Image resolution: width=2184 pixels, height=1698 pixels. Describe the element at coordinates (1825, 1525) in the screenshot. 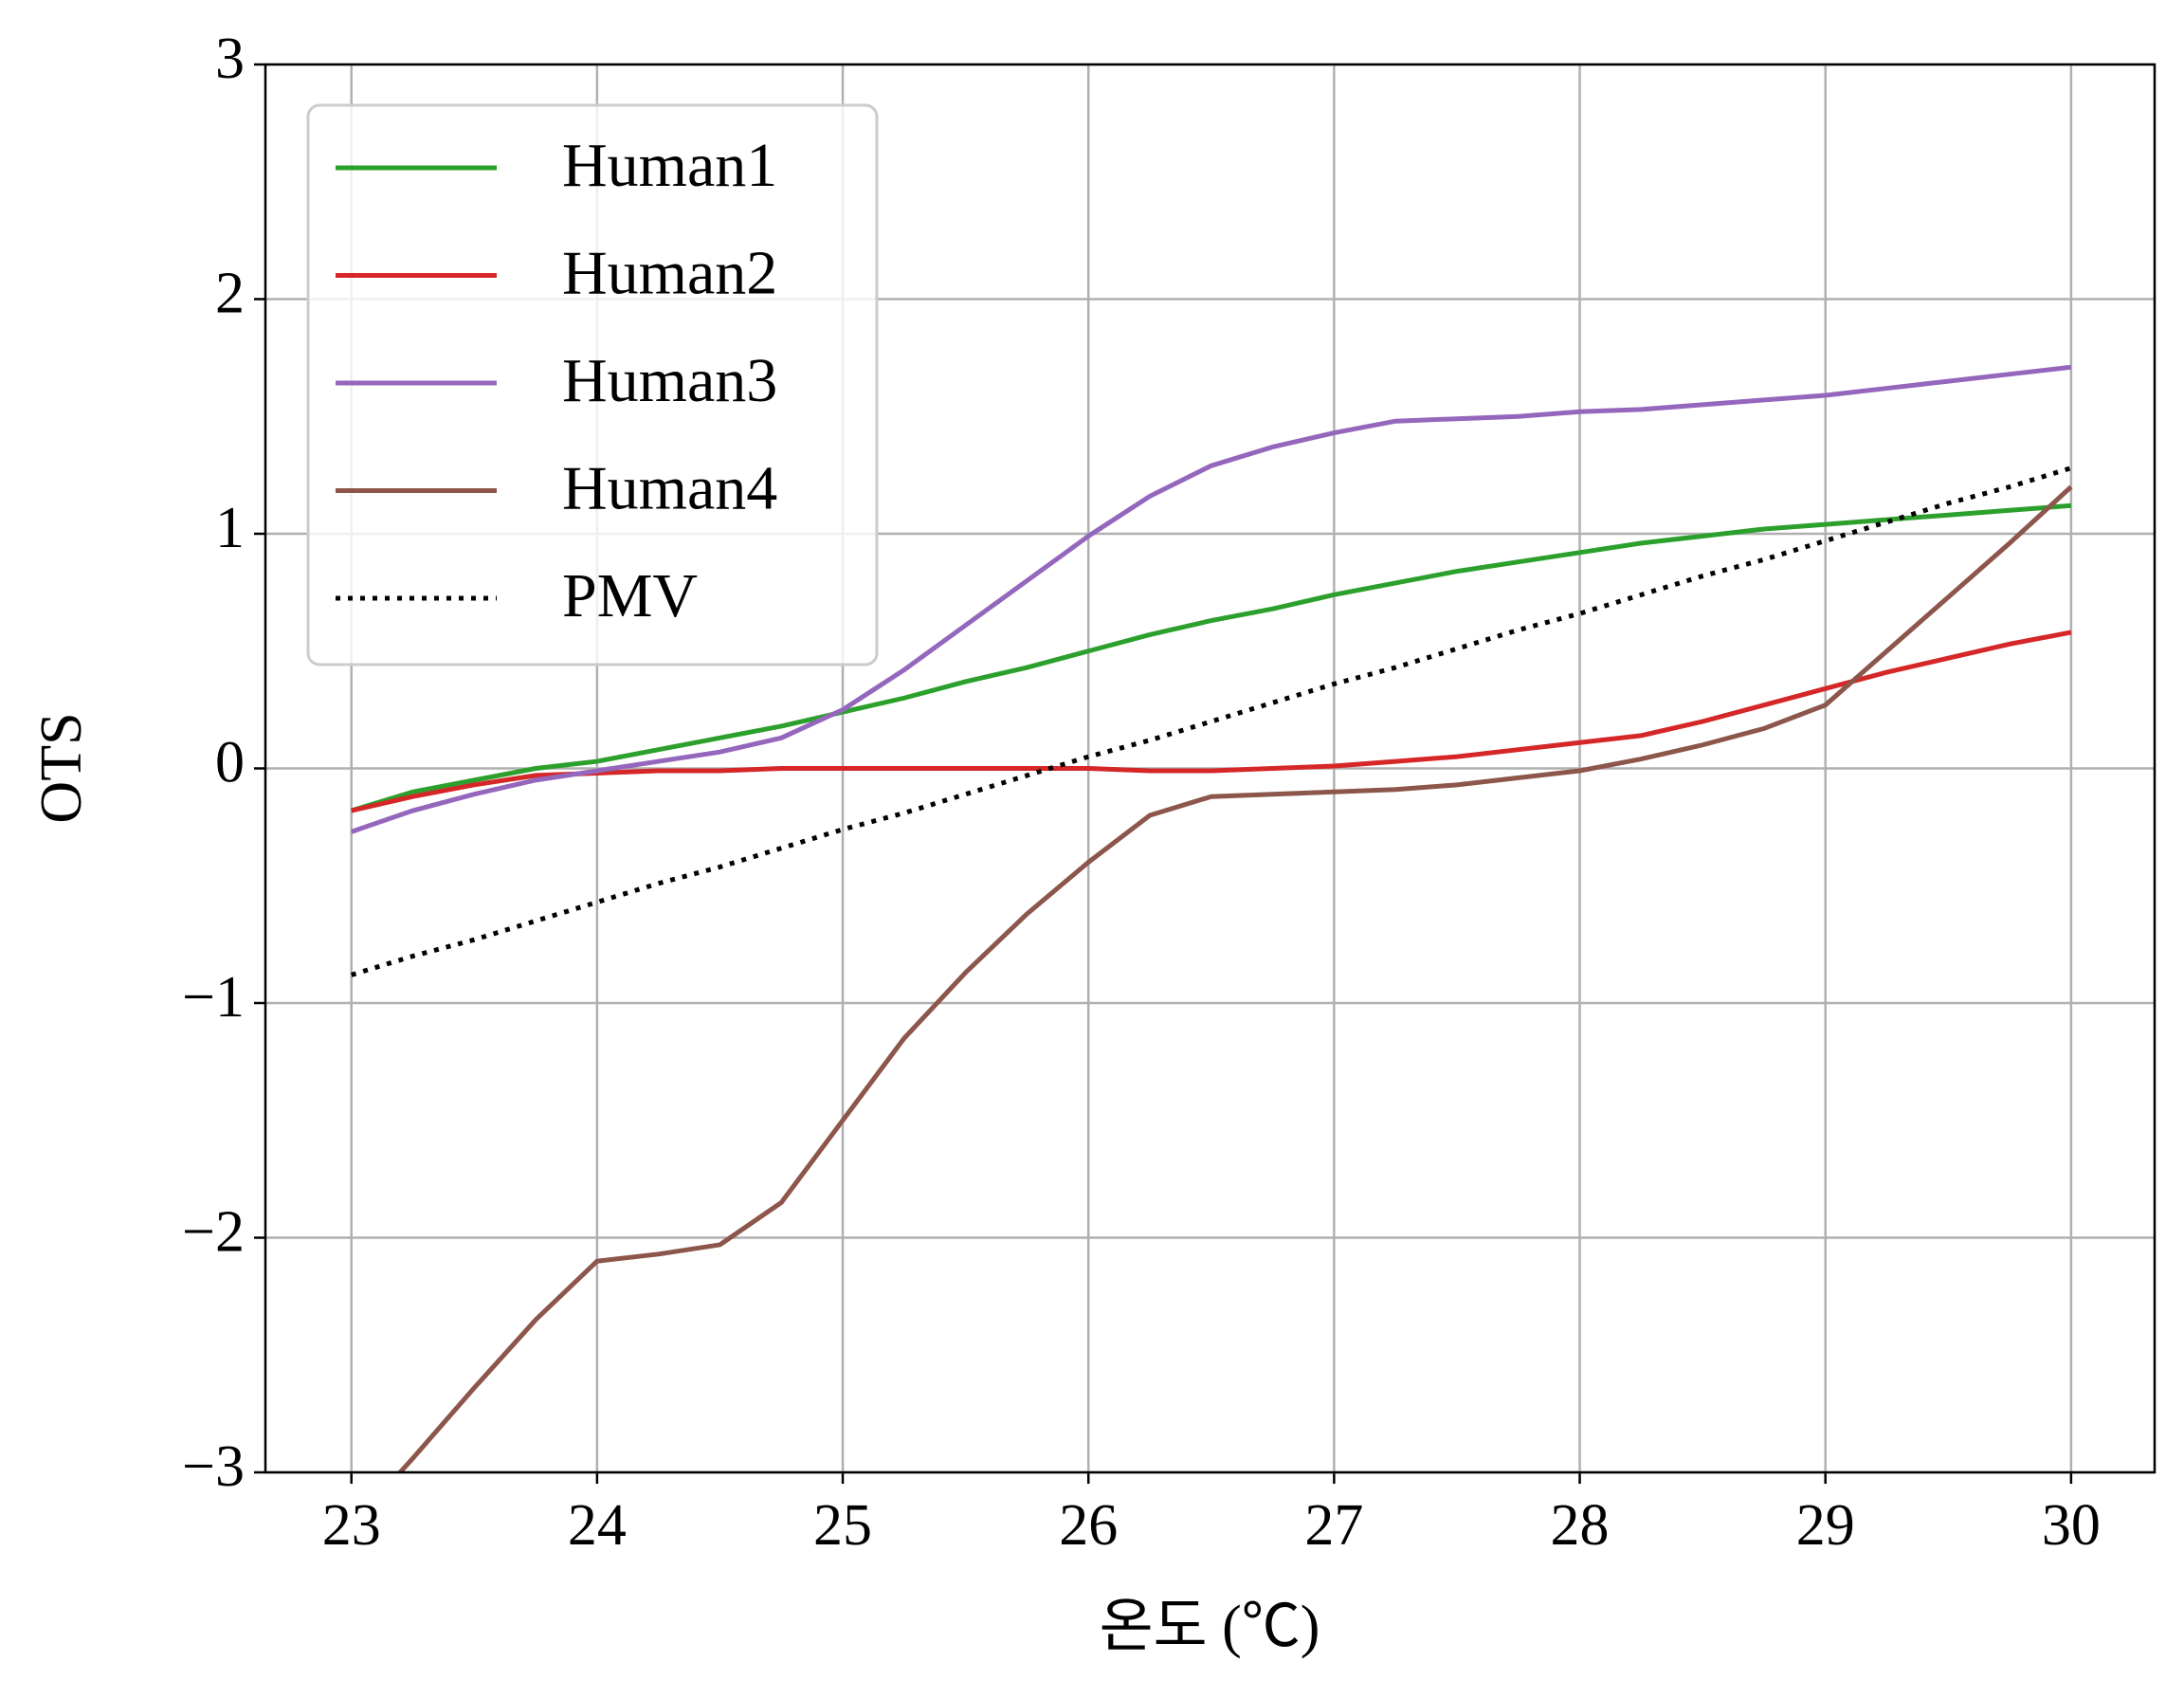

I see `x-tick-label: 29` at that location.